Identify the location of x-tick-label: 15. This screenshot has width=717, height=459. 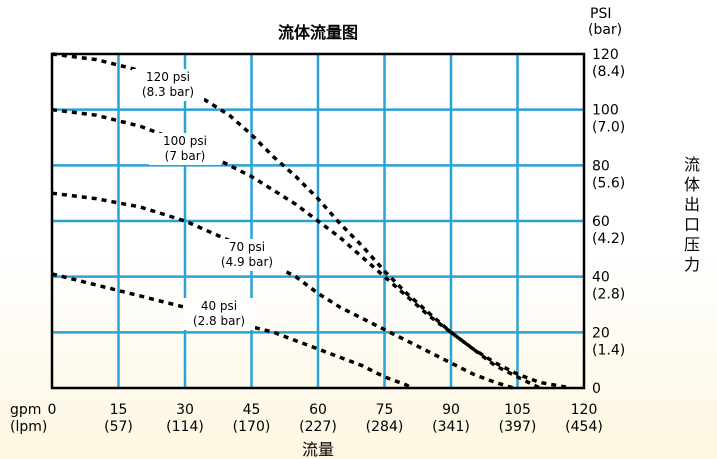
(119, 410).